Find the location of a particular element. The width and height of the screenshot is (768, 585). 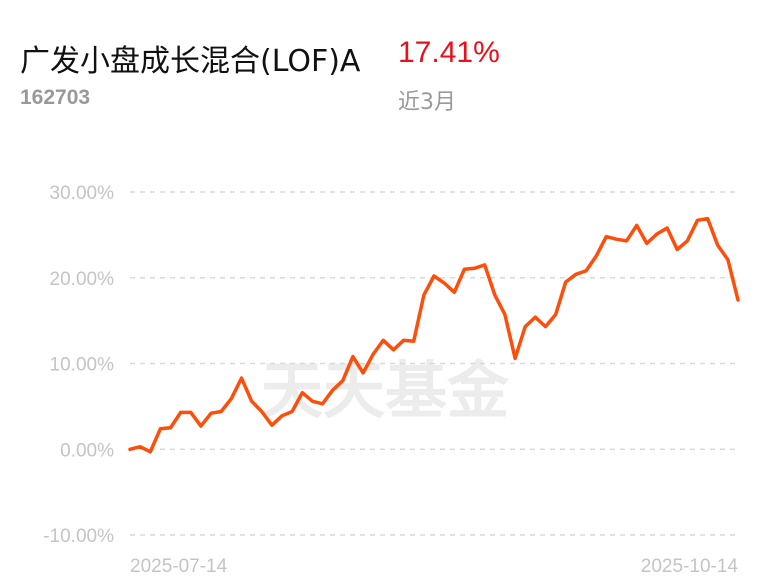

y-tick-label: 10.00% is located at coordinates (82, 365).